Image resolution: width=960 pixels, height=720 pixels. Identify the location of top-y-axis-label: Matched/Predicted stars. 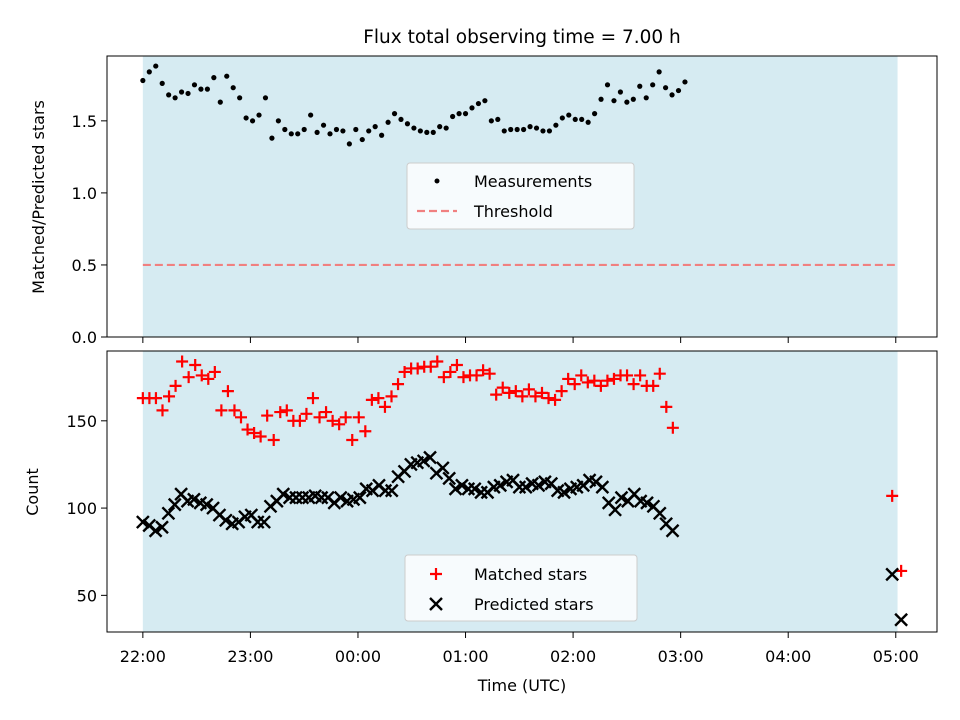
(38, 197).